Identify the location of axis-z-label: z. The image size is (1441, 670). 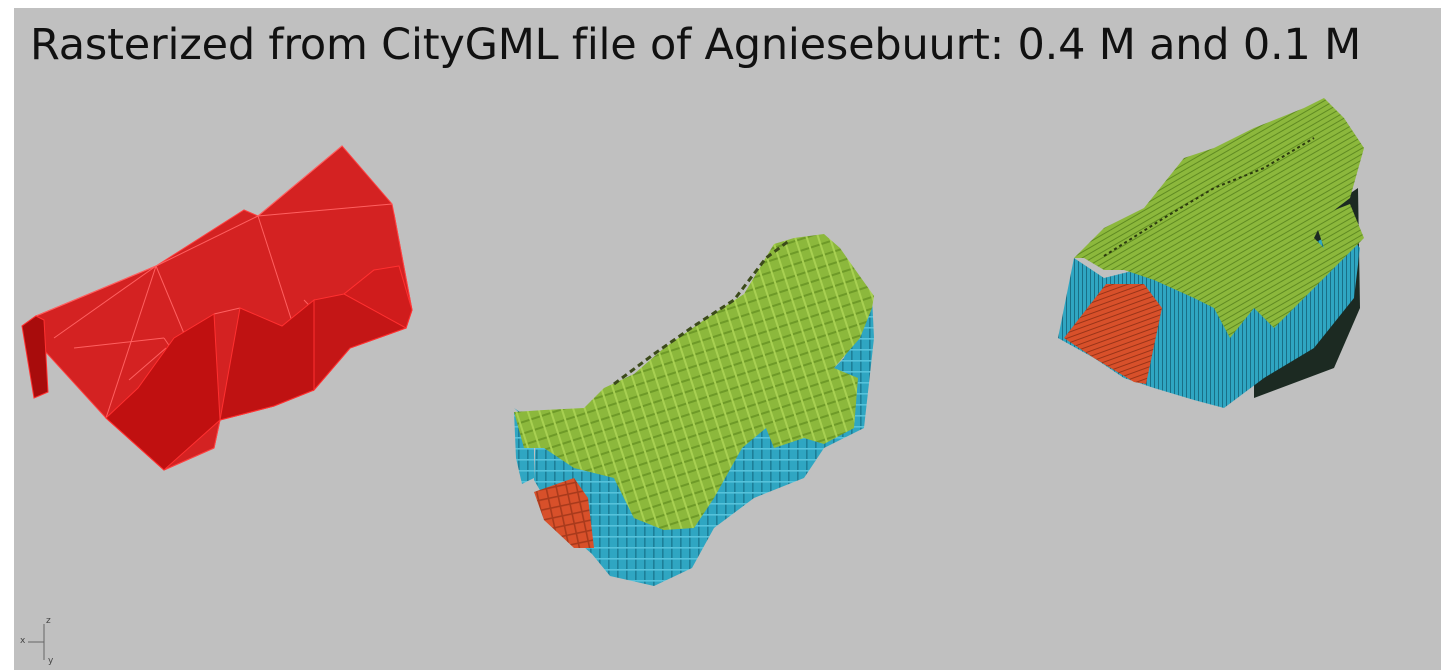
(48, 621).